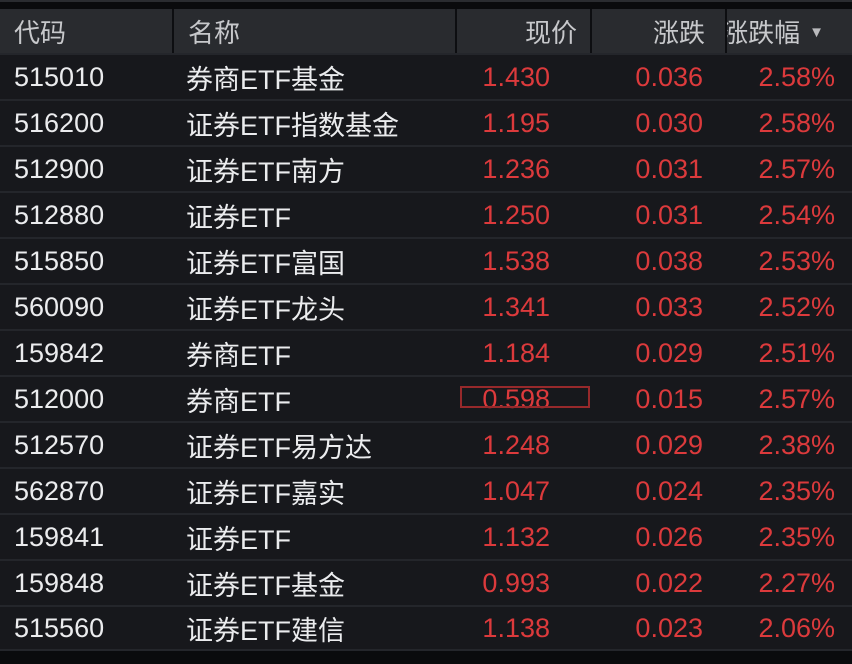 The width and height of the screenshot is (852, 664). Describe the element at coordinates (265, 309) in the screenshot. I see `stock-name: 证券ETF龙头` at that location.